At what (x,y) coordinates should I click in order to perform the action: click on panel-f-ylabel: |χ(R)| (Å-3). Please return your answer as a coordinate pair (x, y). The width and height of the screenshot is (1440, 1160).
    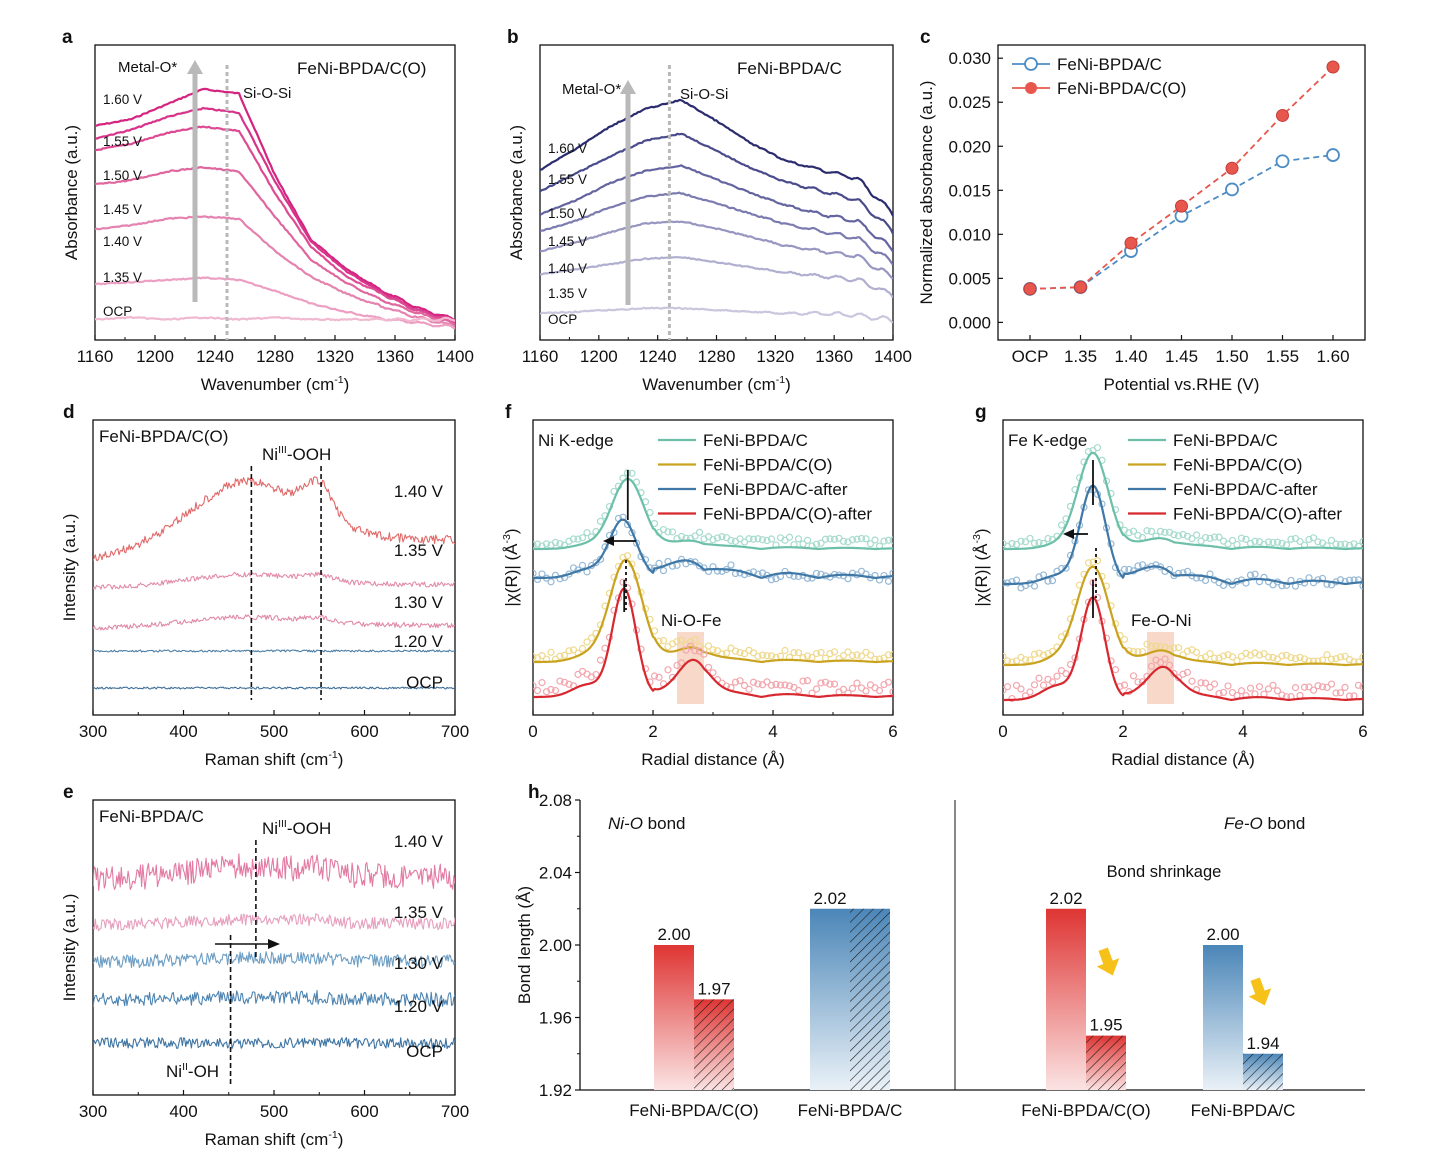
    Looking at the image, I should click on (511, 567).